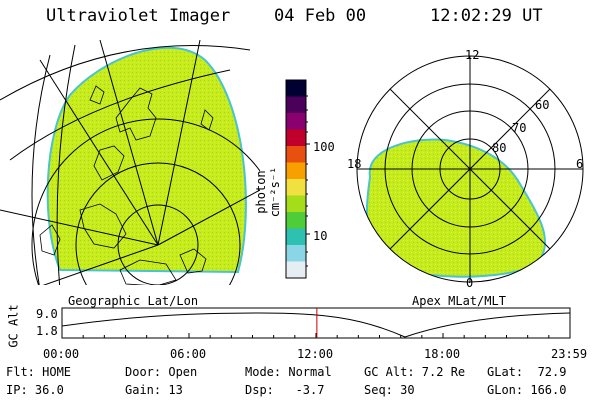 This screenshot has height=400, width=600. What do you see at coordinates (47, 331) in the screenshot?
I see `timeline-y-min: 1.8` at bounding box center [47, 331].